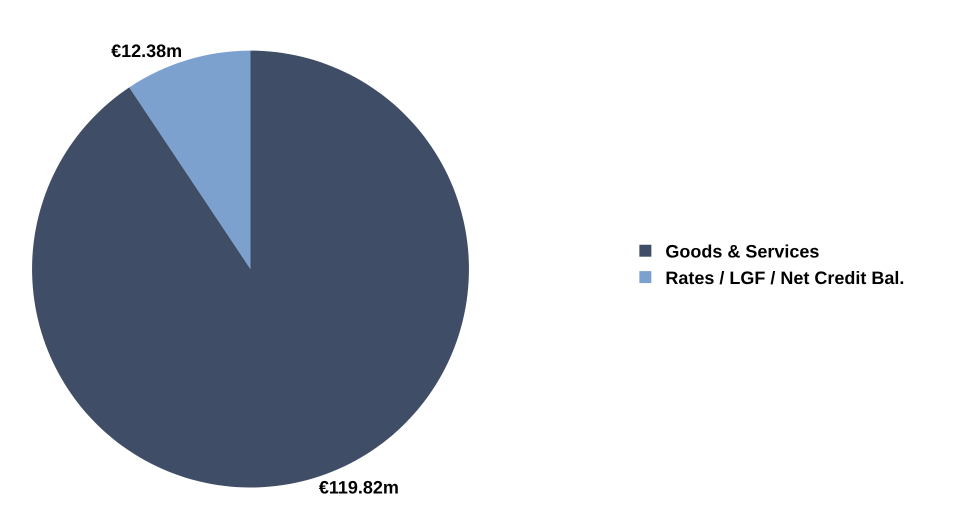 This screenshot has width=977, height=528. Describe the element at coordinates (742, 252) in the screenshot. I see `legend-label: Goods & Services` at that location.